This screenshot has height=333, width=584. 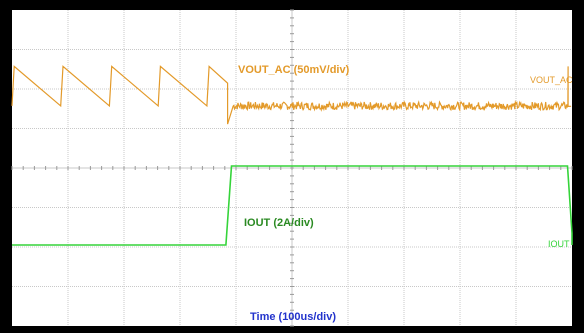 What do you see at coordinates (559, 244) in the screenshot?
I see `iout-edge-label: IOUT` at bounding box center [559, 244].